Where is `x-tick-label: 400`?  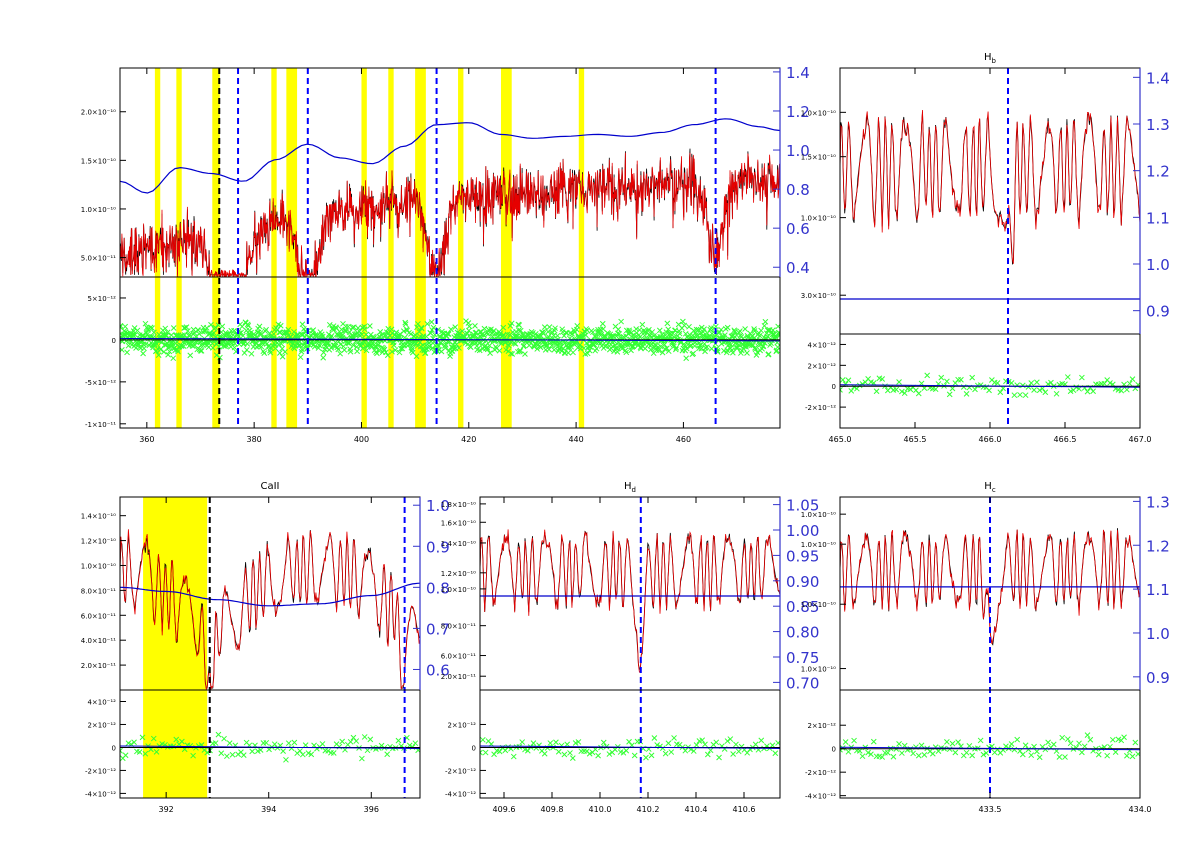 x-tick-label: 400 is located at coordinates (361, 439).